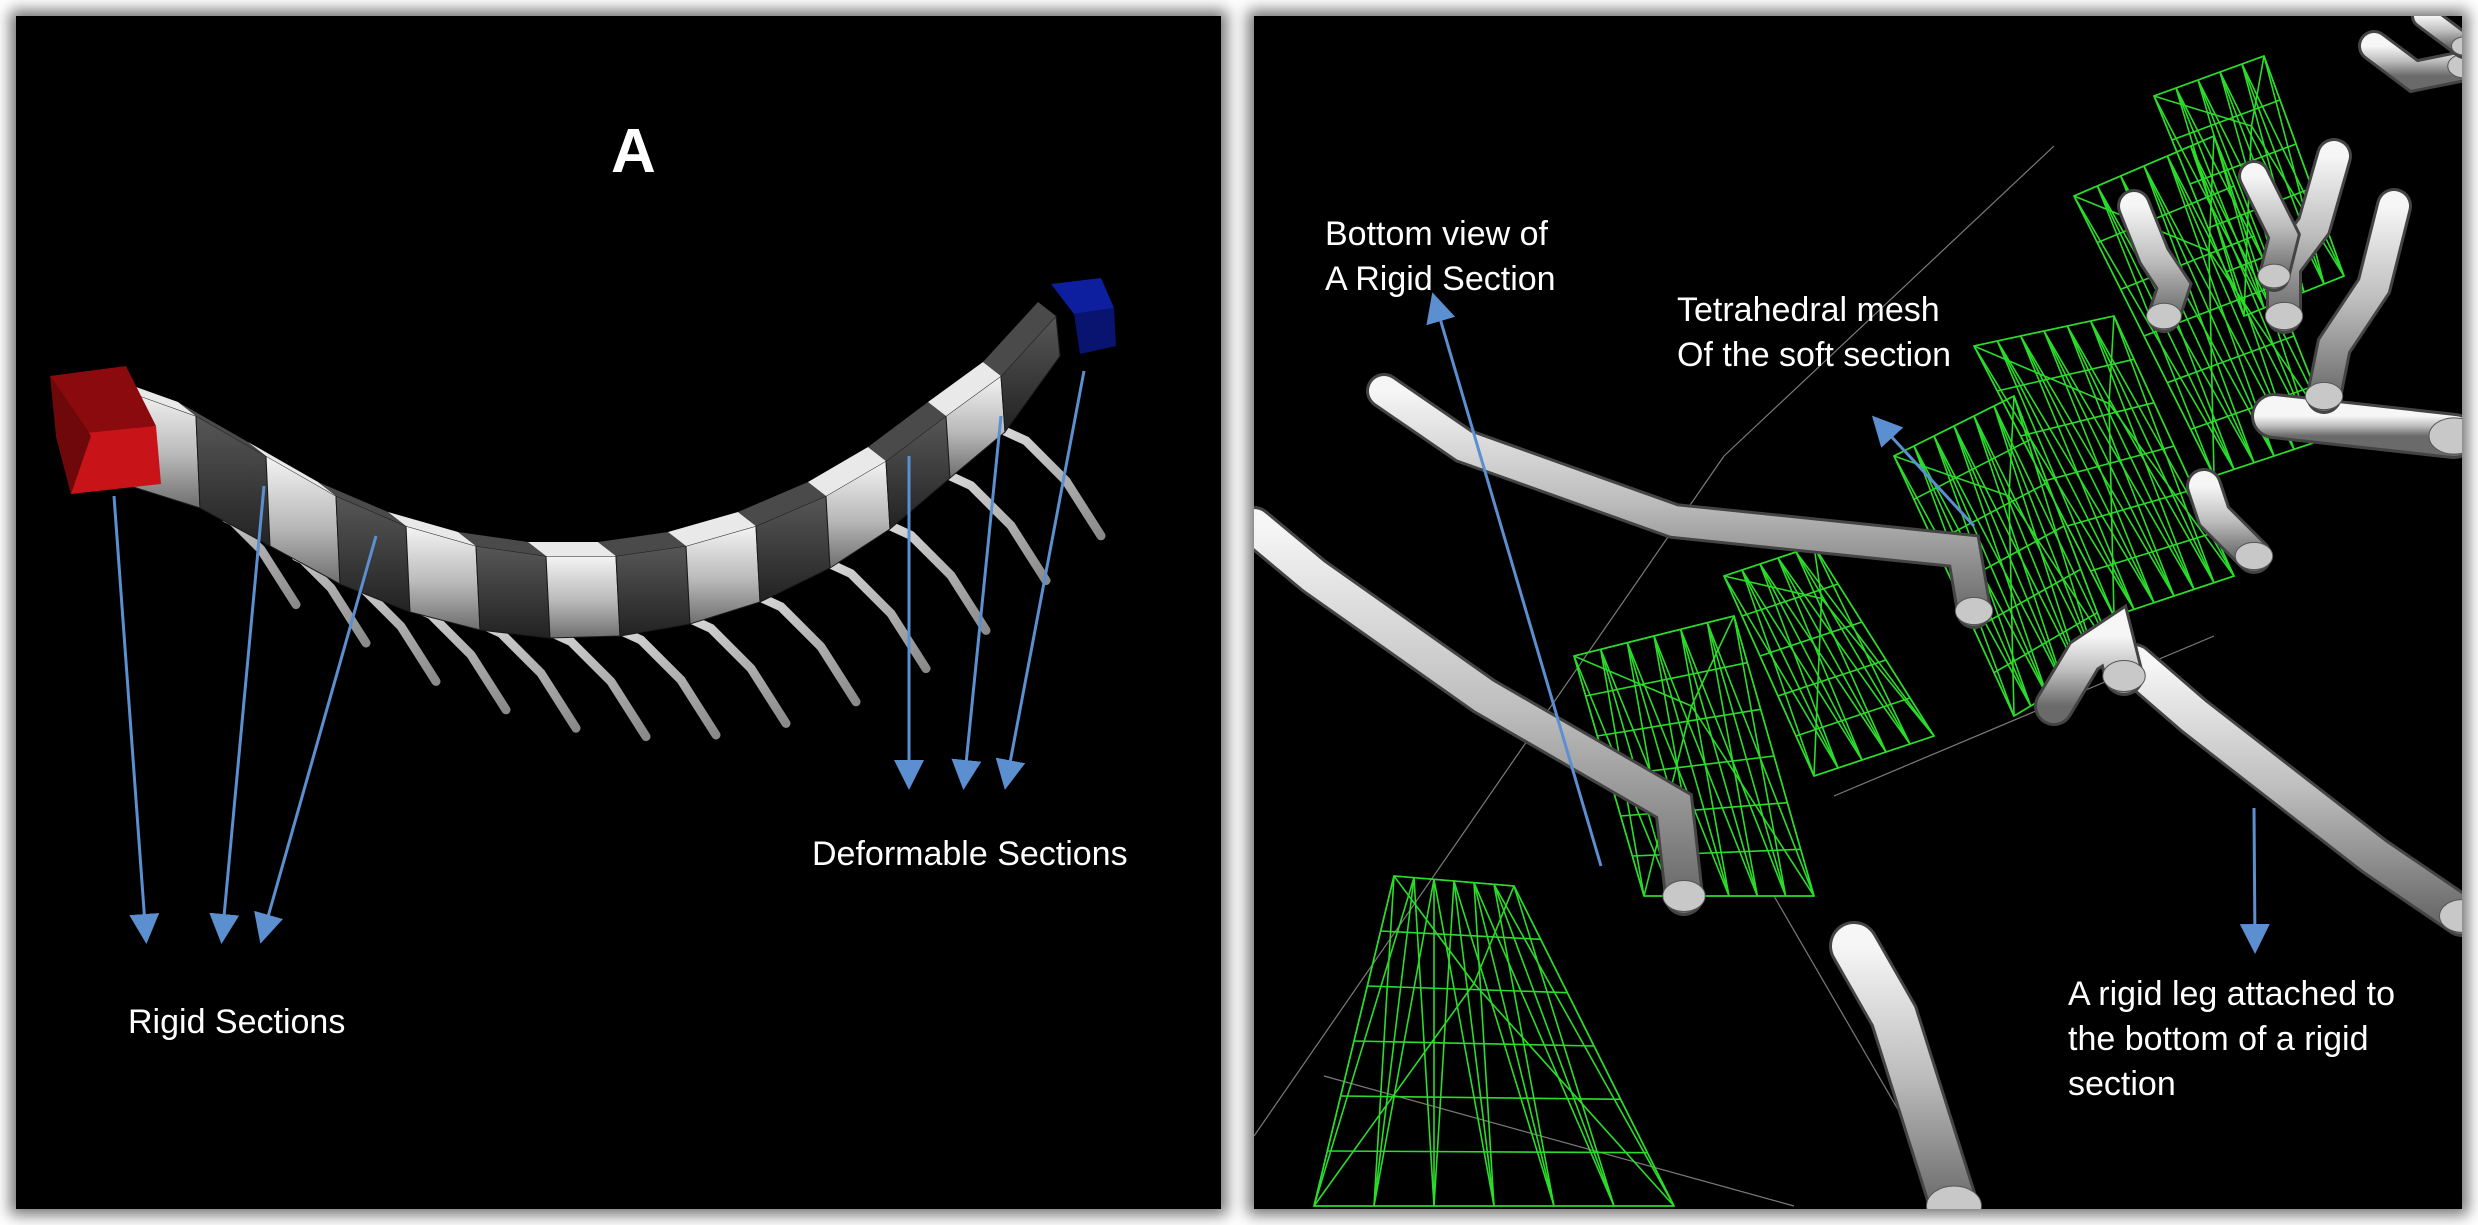 The width and height of the screenshot is (2478, 1225). What do you see at coordinates (2218, 1039) in the screenshot?
I see `rigid-leg-label-line2: the bottom of a rigid` at bounding box center [2218, 1039].